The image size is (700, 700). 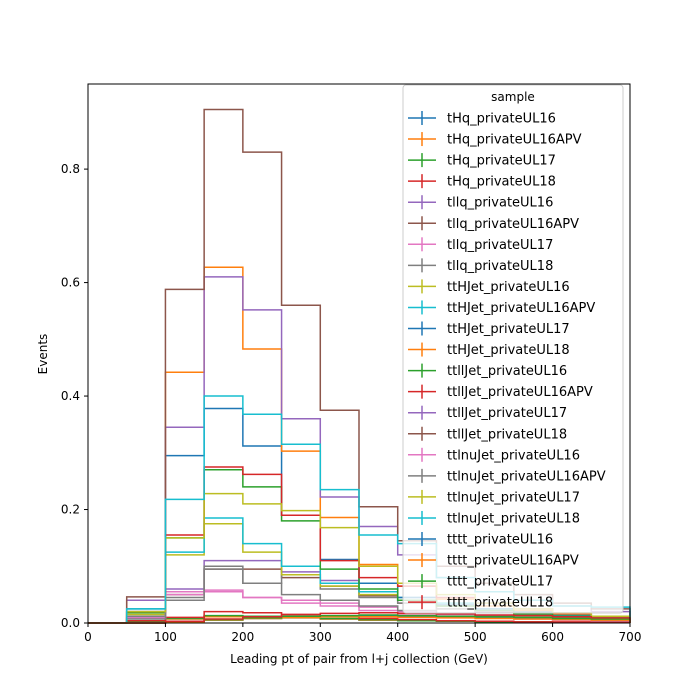 I want to click on legend-entry: tllq_privateUL16, so click(x=480, y=203).